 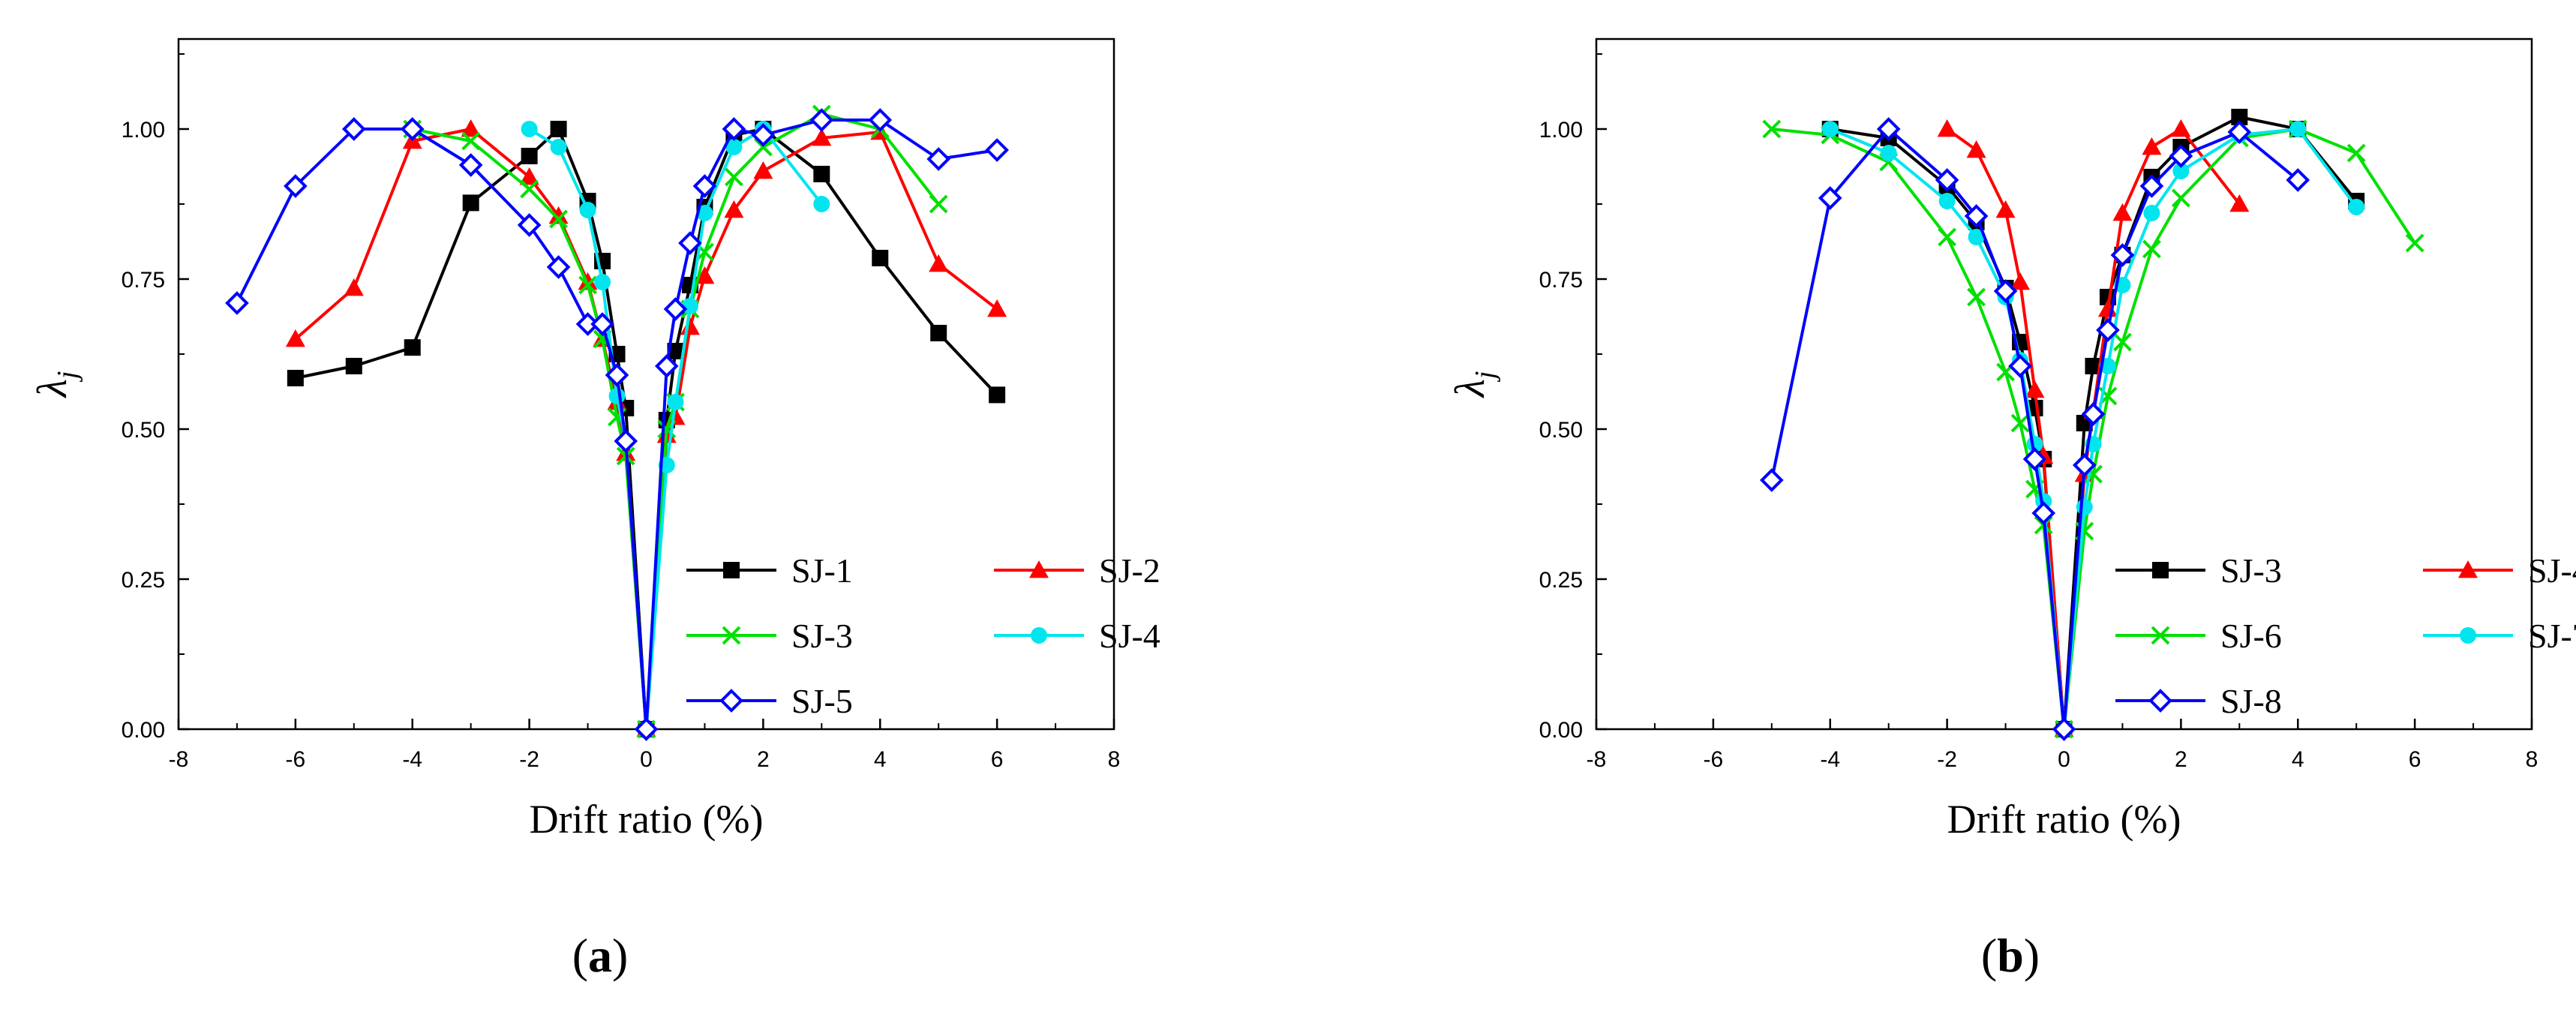 I want to click on legend: SJ-1 SJ-2 SJ-3 SJ-4 SJ-5, so click(x=923, y=635).